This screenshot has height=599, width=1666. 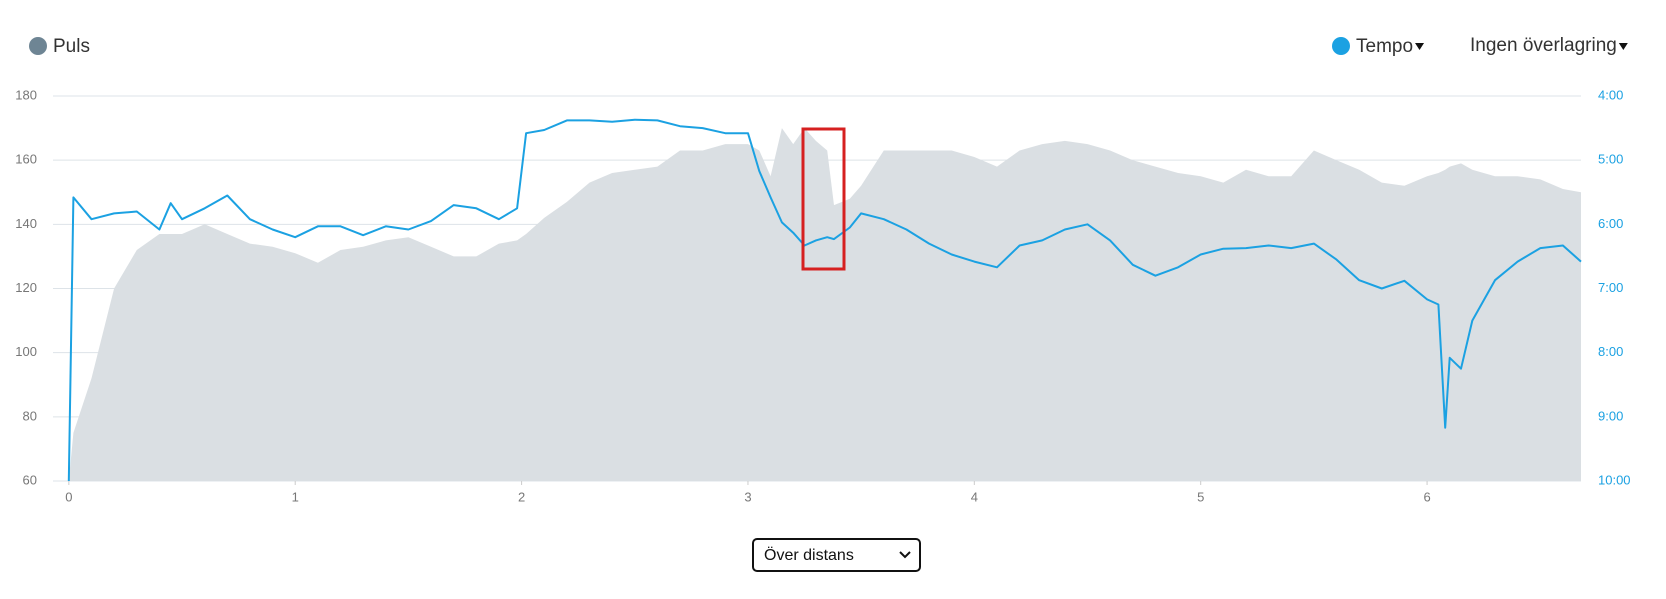 I want to click on y2-tick-label: 5:00, so click(x=1610, y=159).